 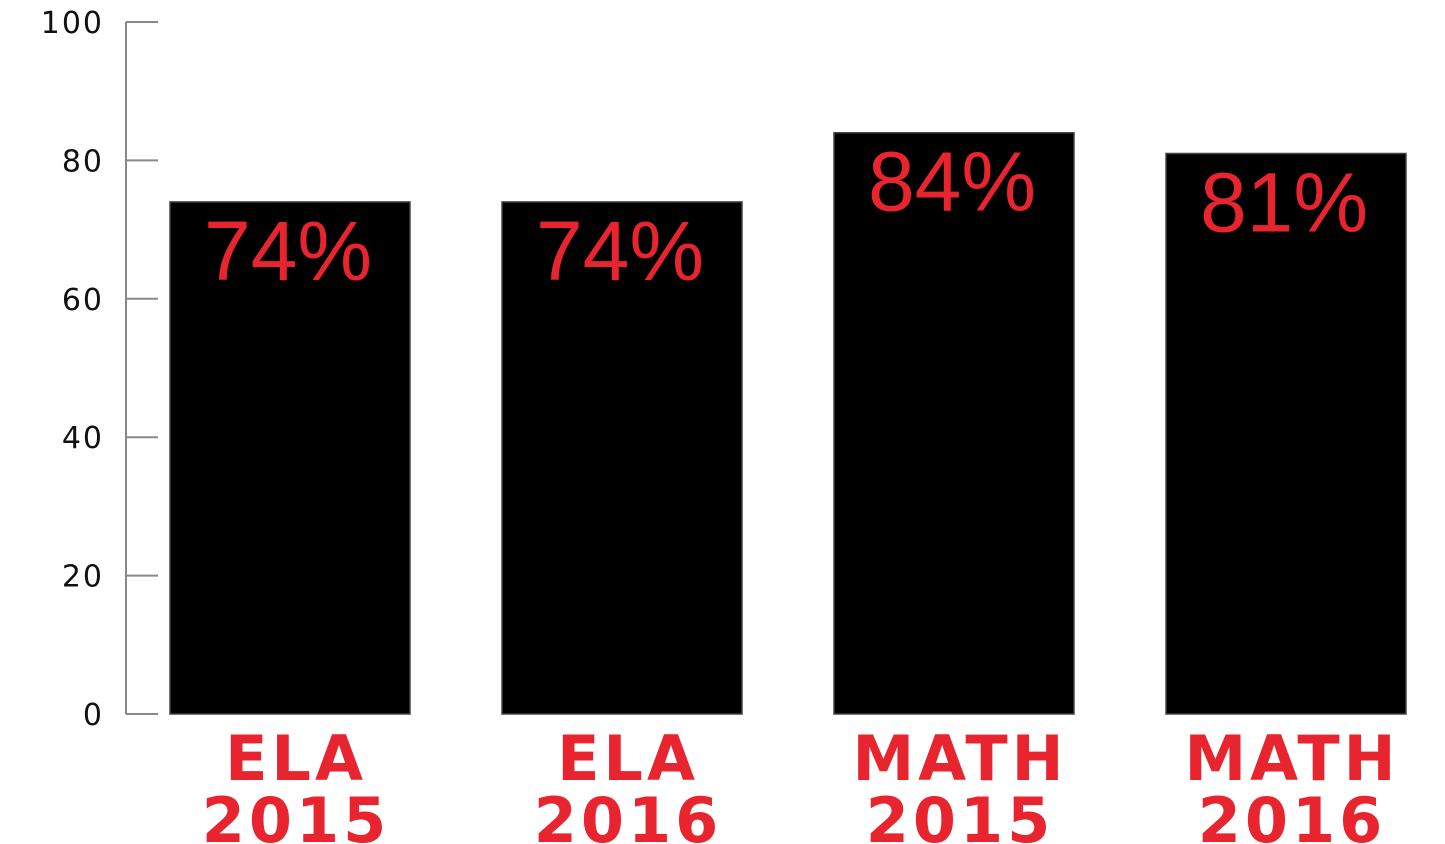 I want to click on y-tick-label: 40, so click(x=83, y=438).